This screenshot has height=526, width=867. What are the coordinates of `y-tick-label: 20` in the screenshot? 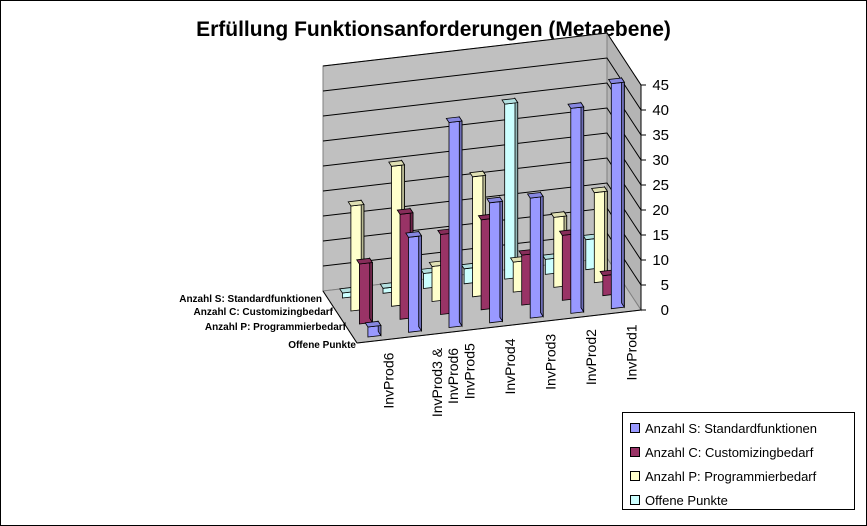 It's located at (660, 210).